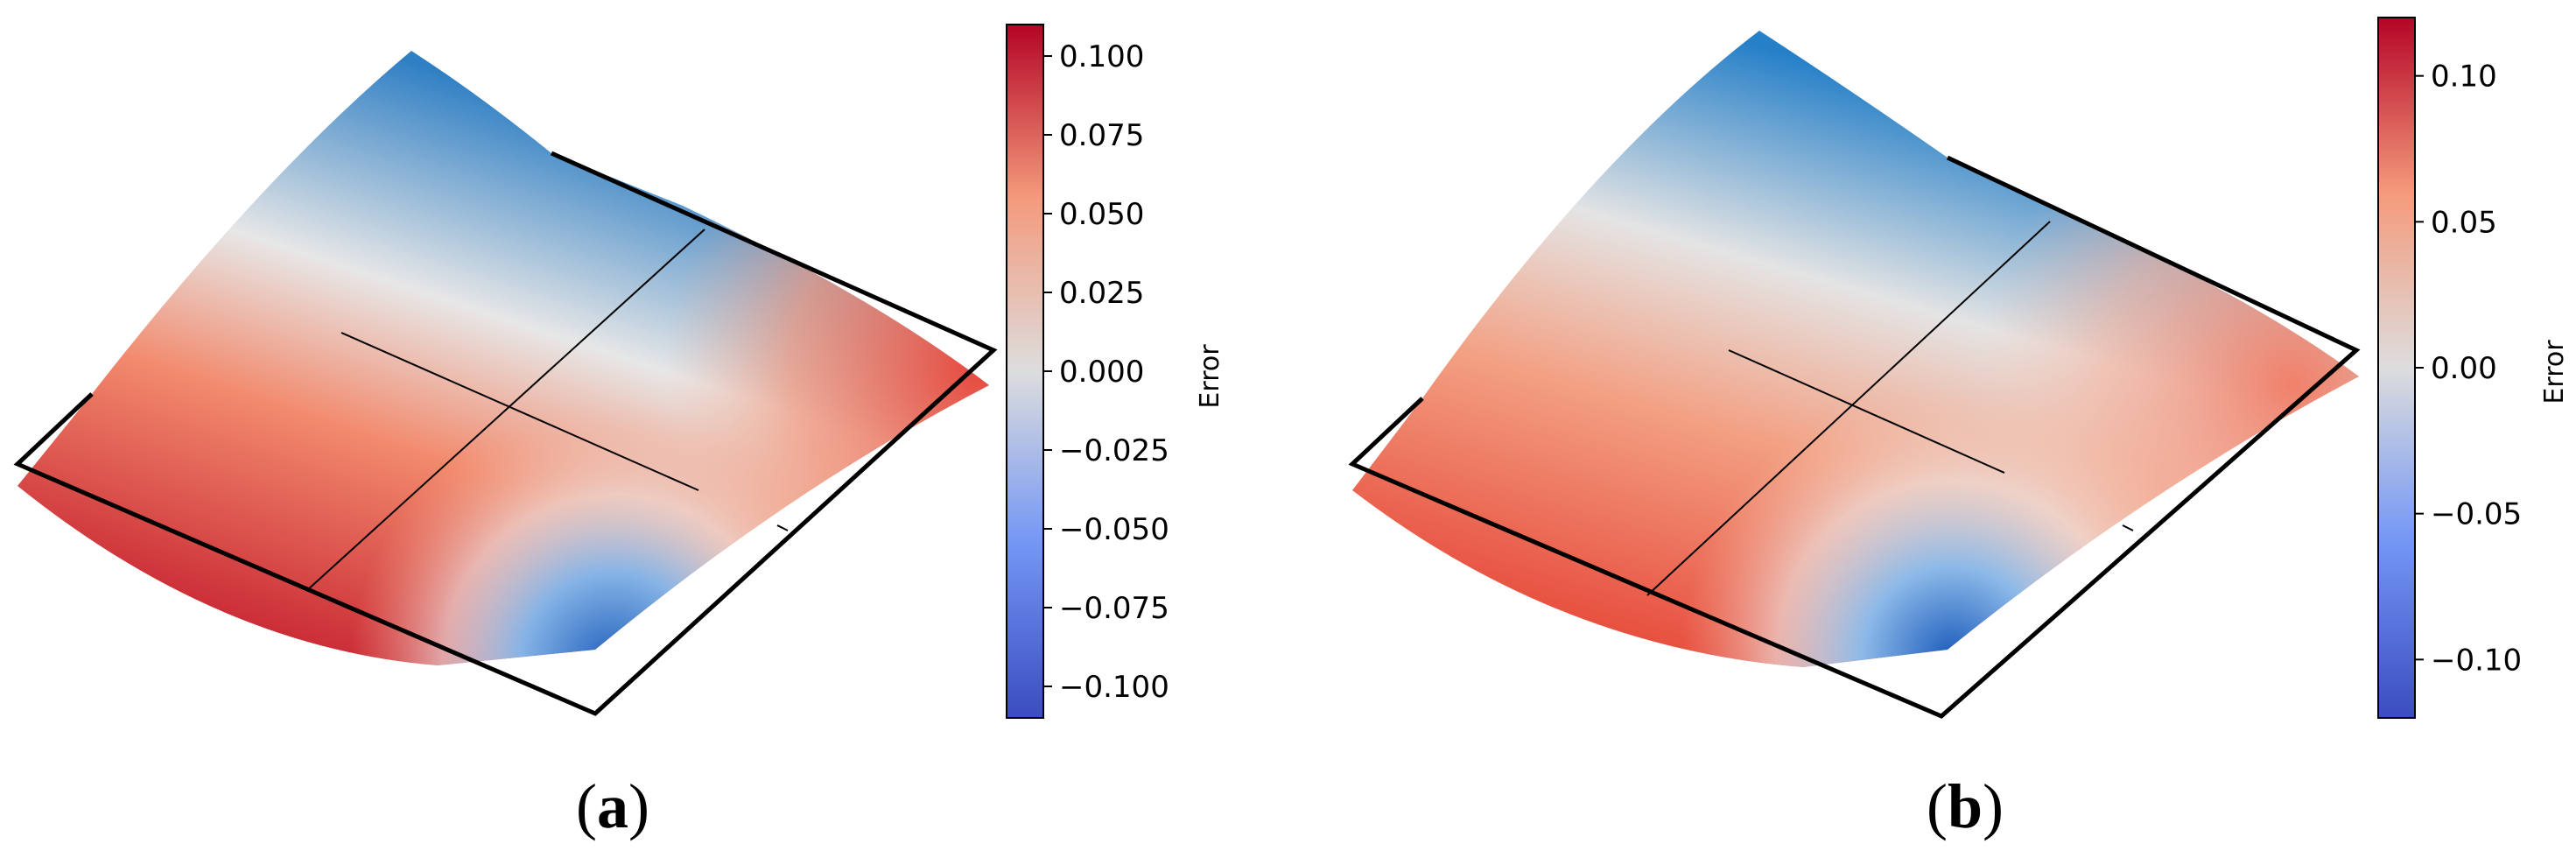  Describe the element at coordinates (1114, 608) in the screenshot. I see `colorbar-tick-label: −0.075` at that location.